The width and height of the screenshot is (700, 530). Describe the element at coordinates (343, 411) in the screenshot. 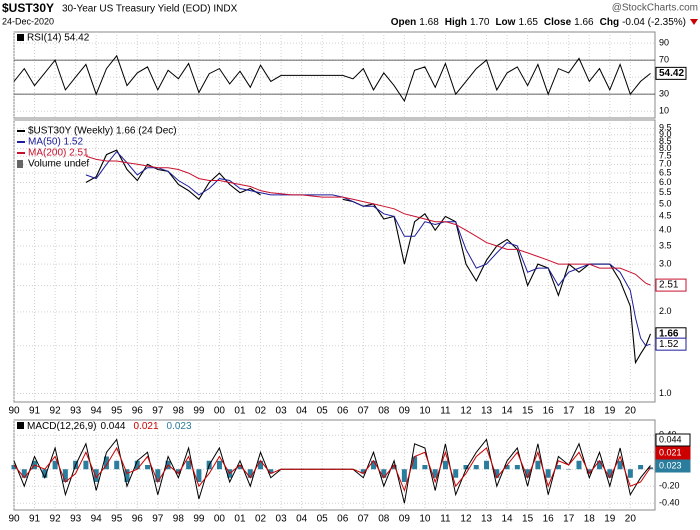

I see `x-tick-label: 06` at that location.